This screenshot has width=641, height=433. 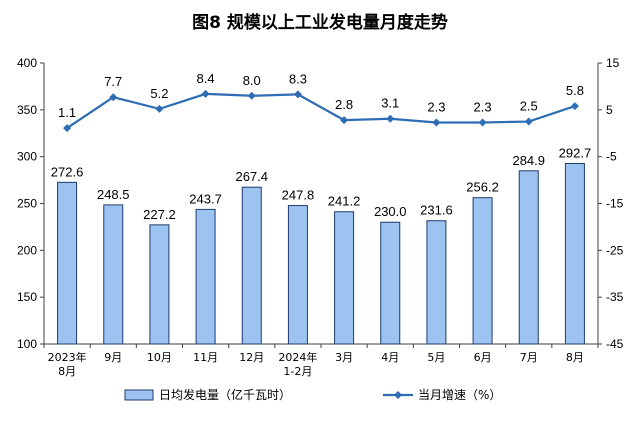 I want to click on growth-line, so click(x=321, y=111).